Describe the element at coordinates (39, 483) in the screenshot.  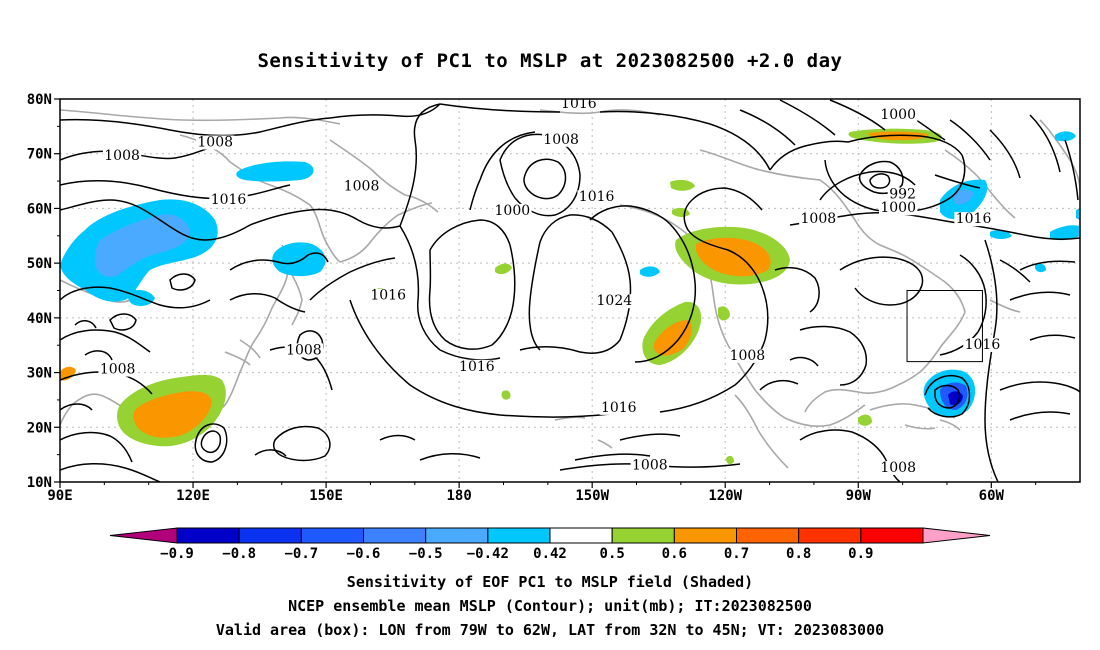
I see `lat-tick-label: 10N` at that location.